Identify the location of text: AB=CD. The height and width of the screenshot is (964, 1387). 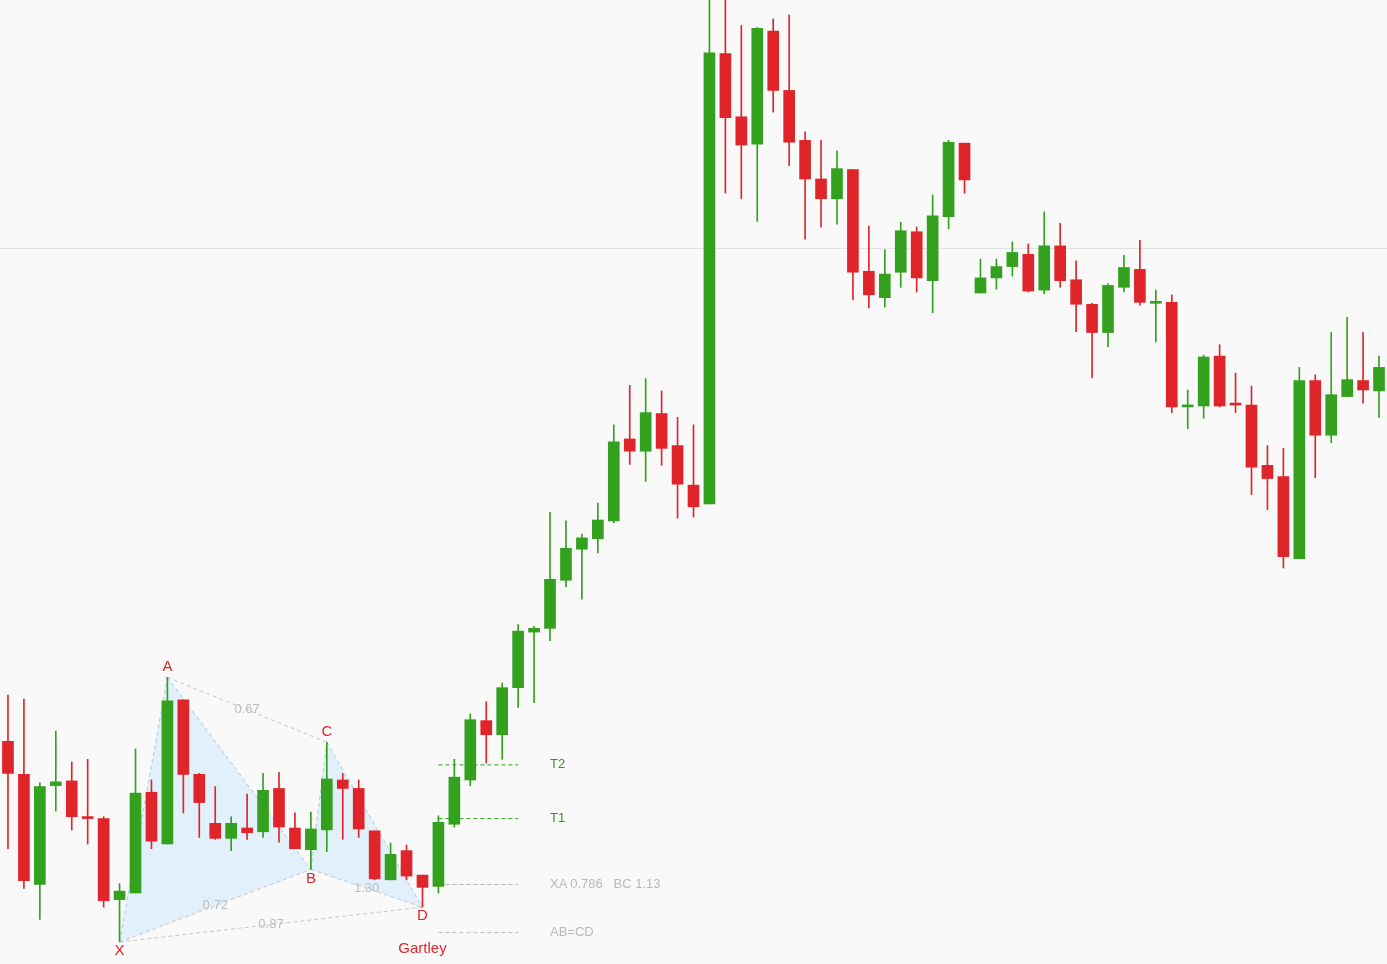
(572, 932).